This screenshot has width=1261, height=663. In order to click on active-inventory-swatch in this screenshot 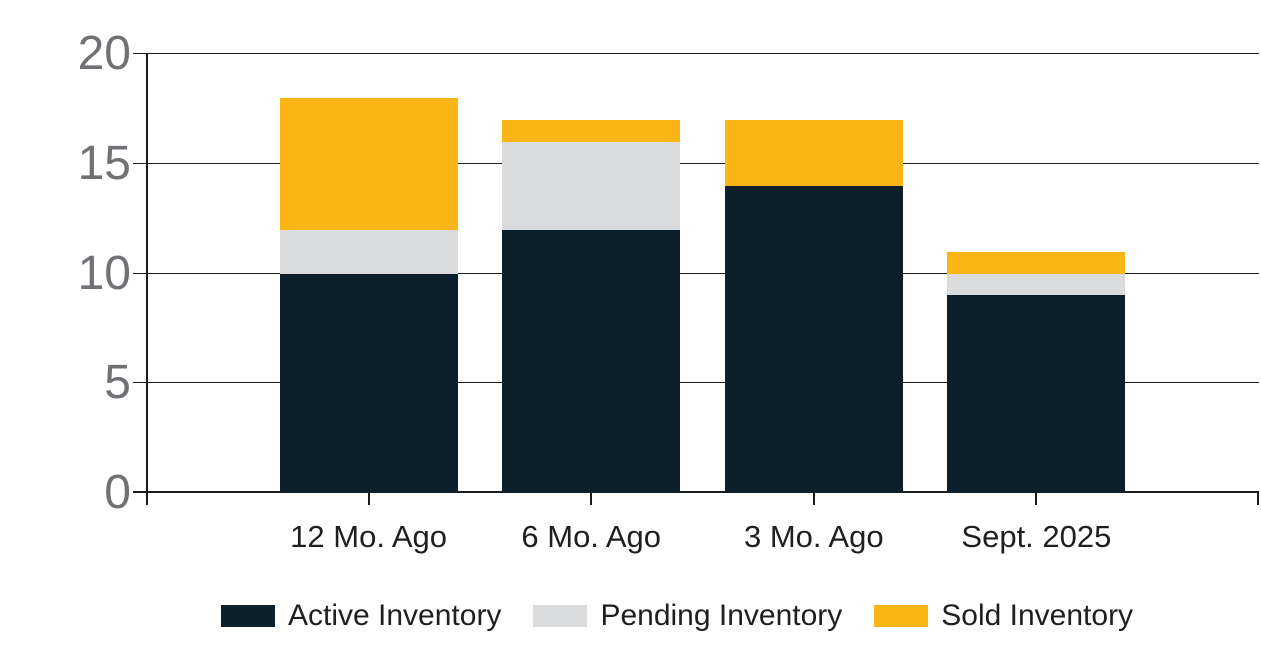, I will do `click(248, 616)`.